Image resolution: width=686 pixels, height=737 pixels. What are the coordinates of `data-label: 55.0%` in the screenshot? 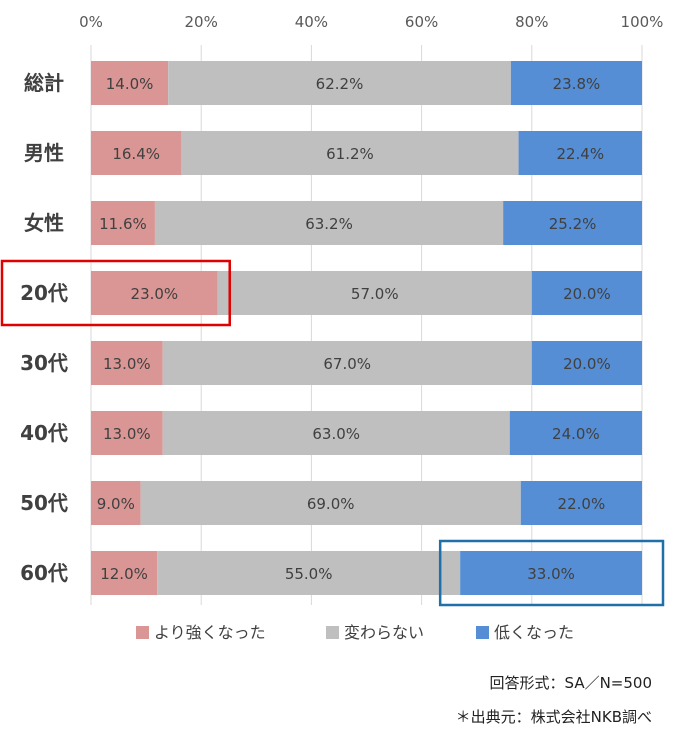 It's located at (309, 574).